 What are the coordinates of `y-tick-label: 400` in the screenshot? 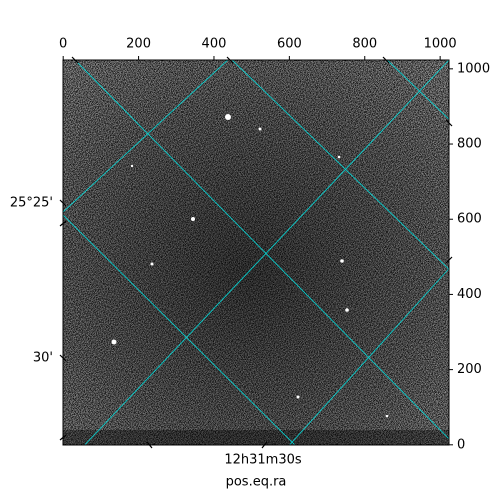 It's located at (469, 294).